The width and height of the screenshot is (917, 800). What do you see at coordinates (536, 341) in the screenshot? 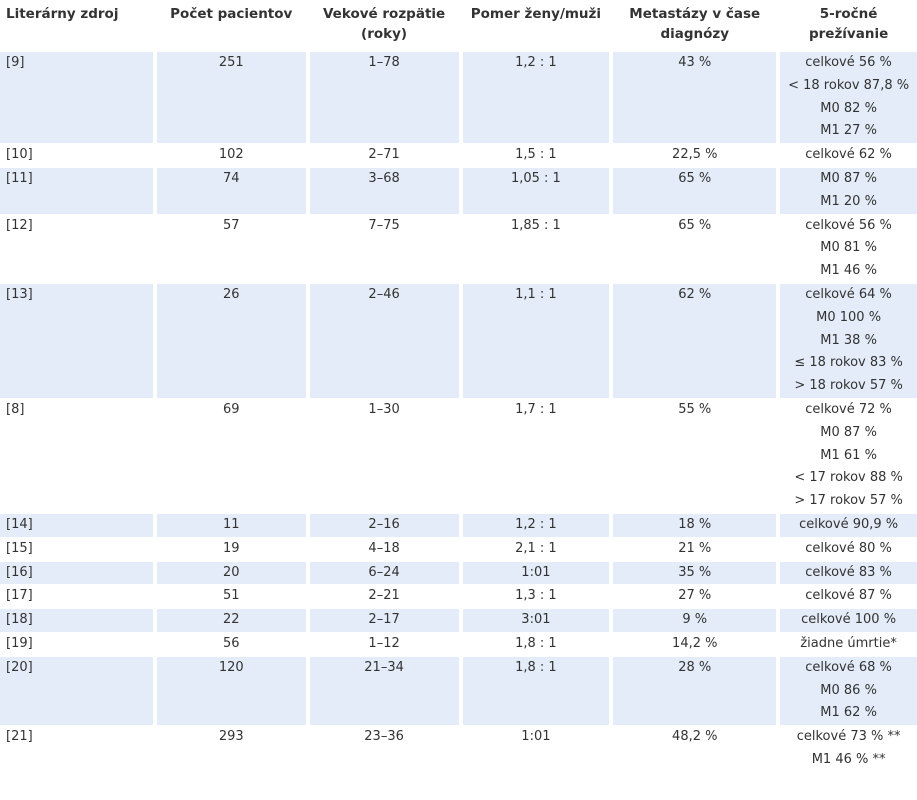
I see `cell-ratio: 1,1 : 1` at bounding box center [536, 341].